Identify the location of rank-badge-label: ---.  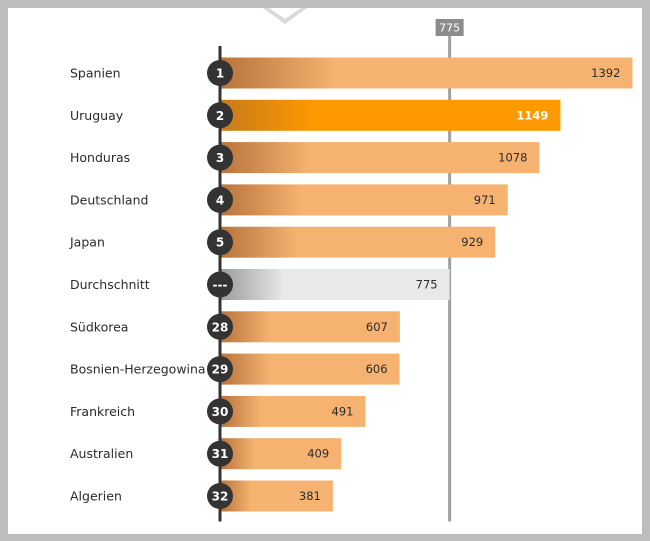
(220, 285).